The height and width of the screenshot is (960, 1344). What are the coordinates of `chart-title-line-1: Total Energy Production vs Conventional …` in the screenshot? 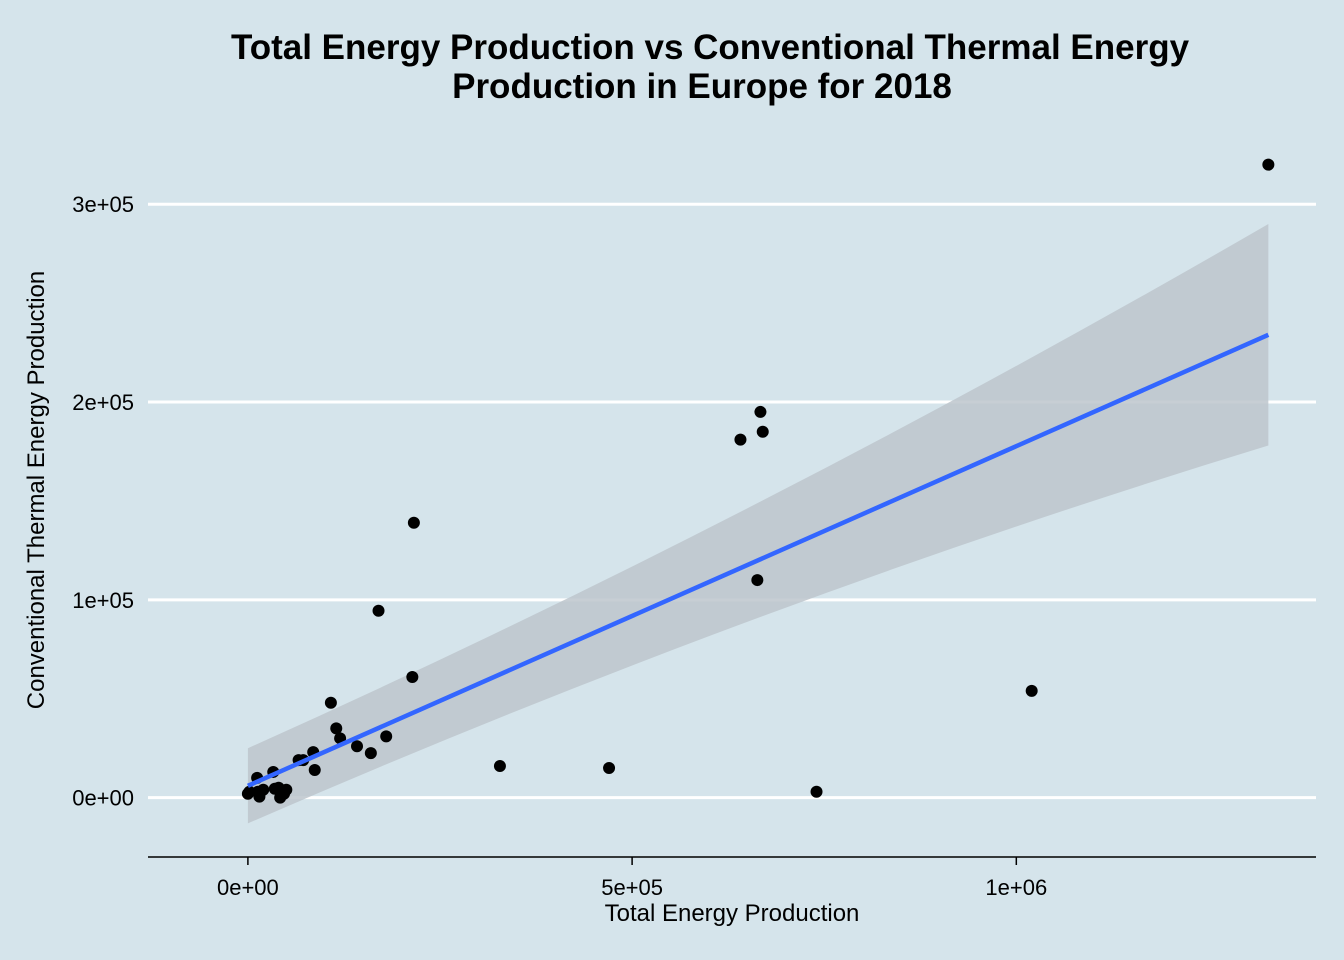 It's located at (710, 47).